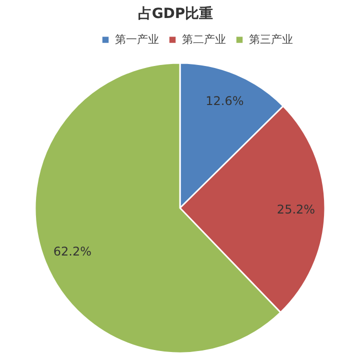 The height and width of the screenshot is (361, 351). I want to click on data-label: 12.6%, so click(225, 101).